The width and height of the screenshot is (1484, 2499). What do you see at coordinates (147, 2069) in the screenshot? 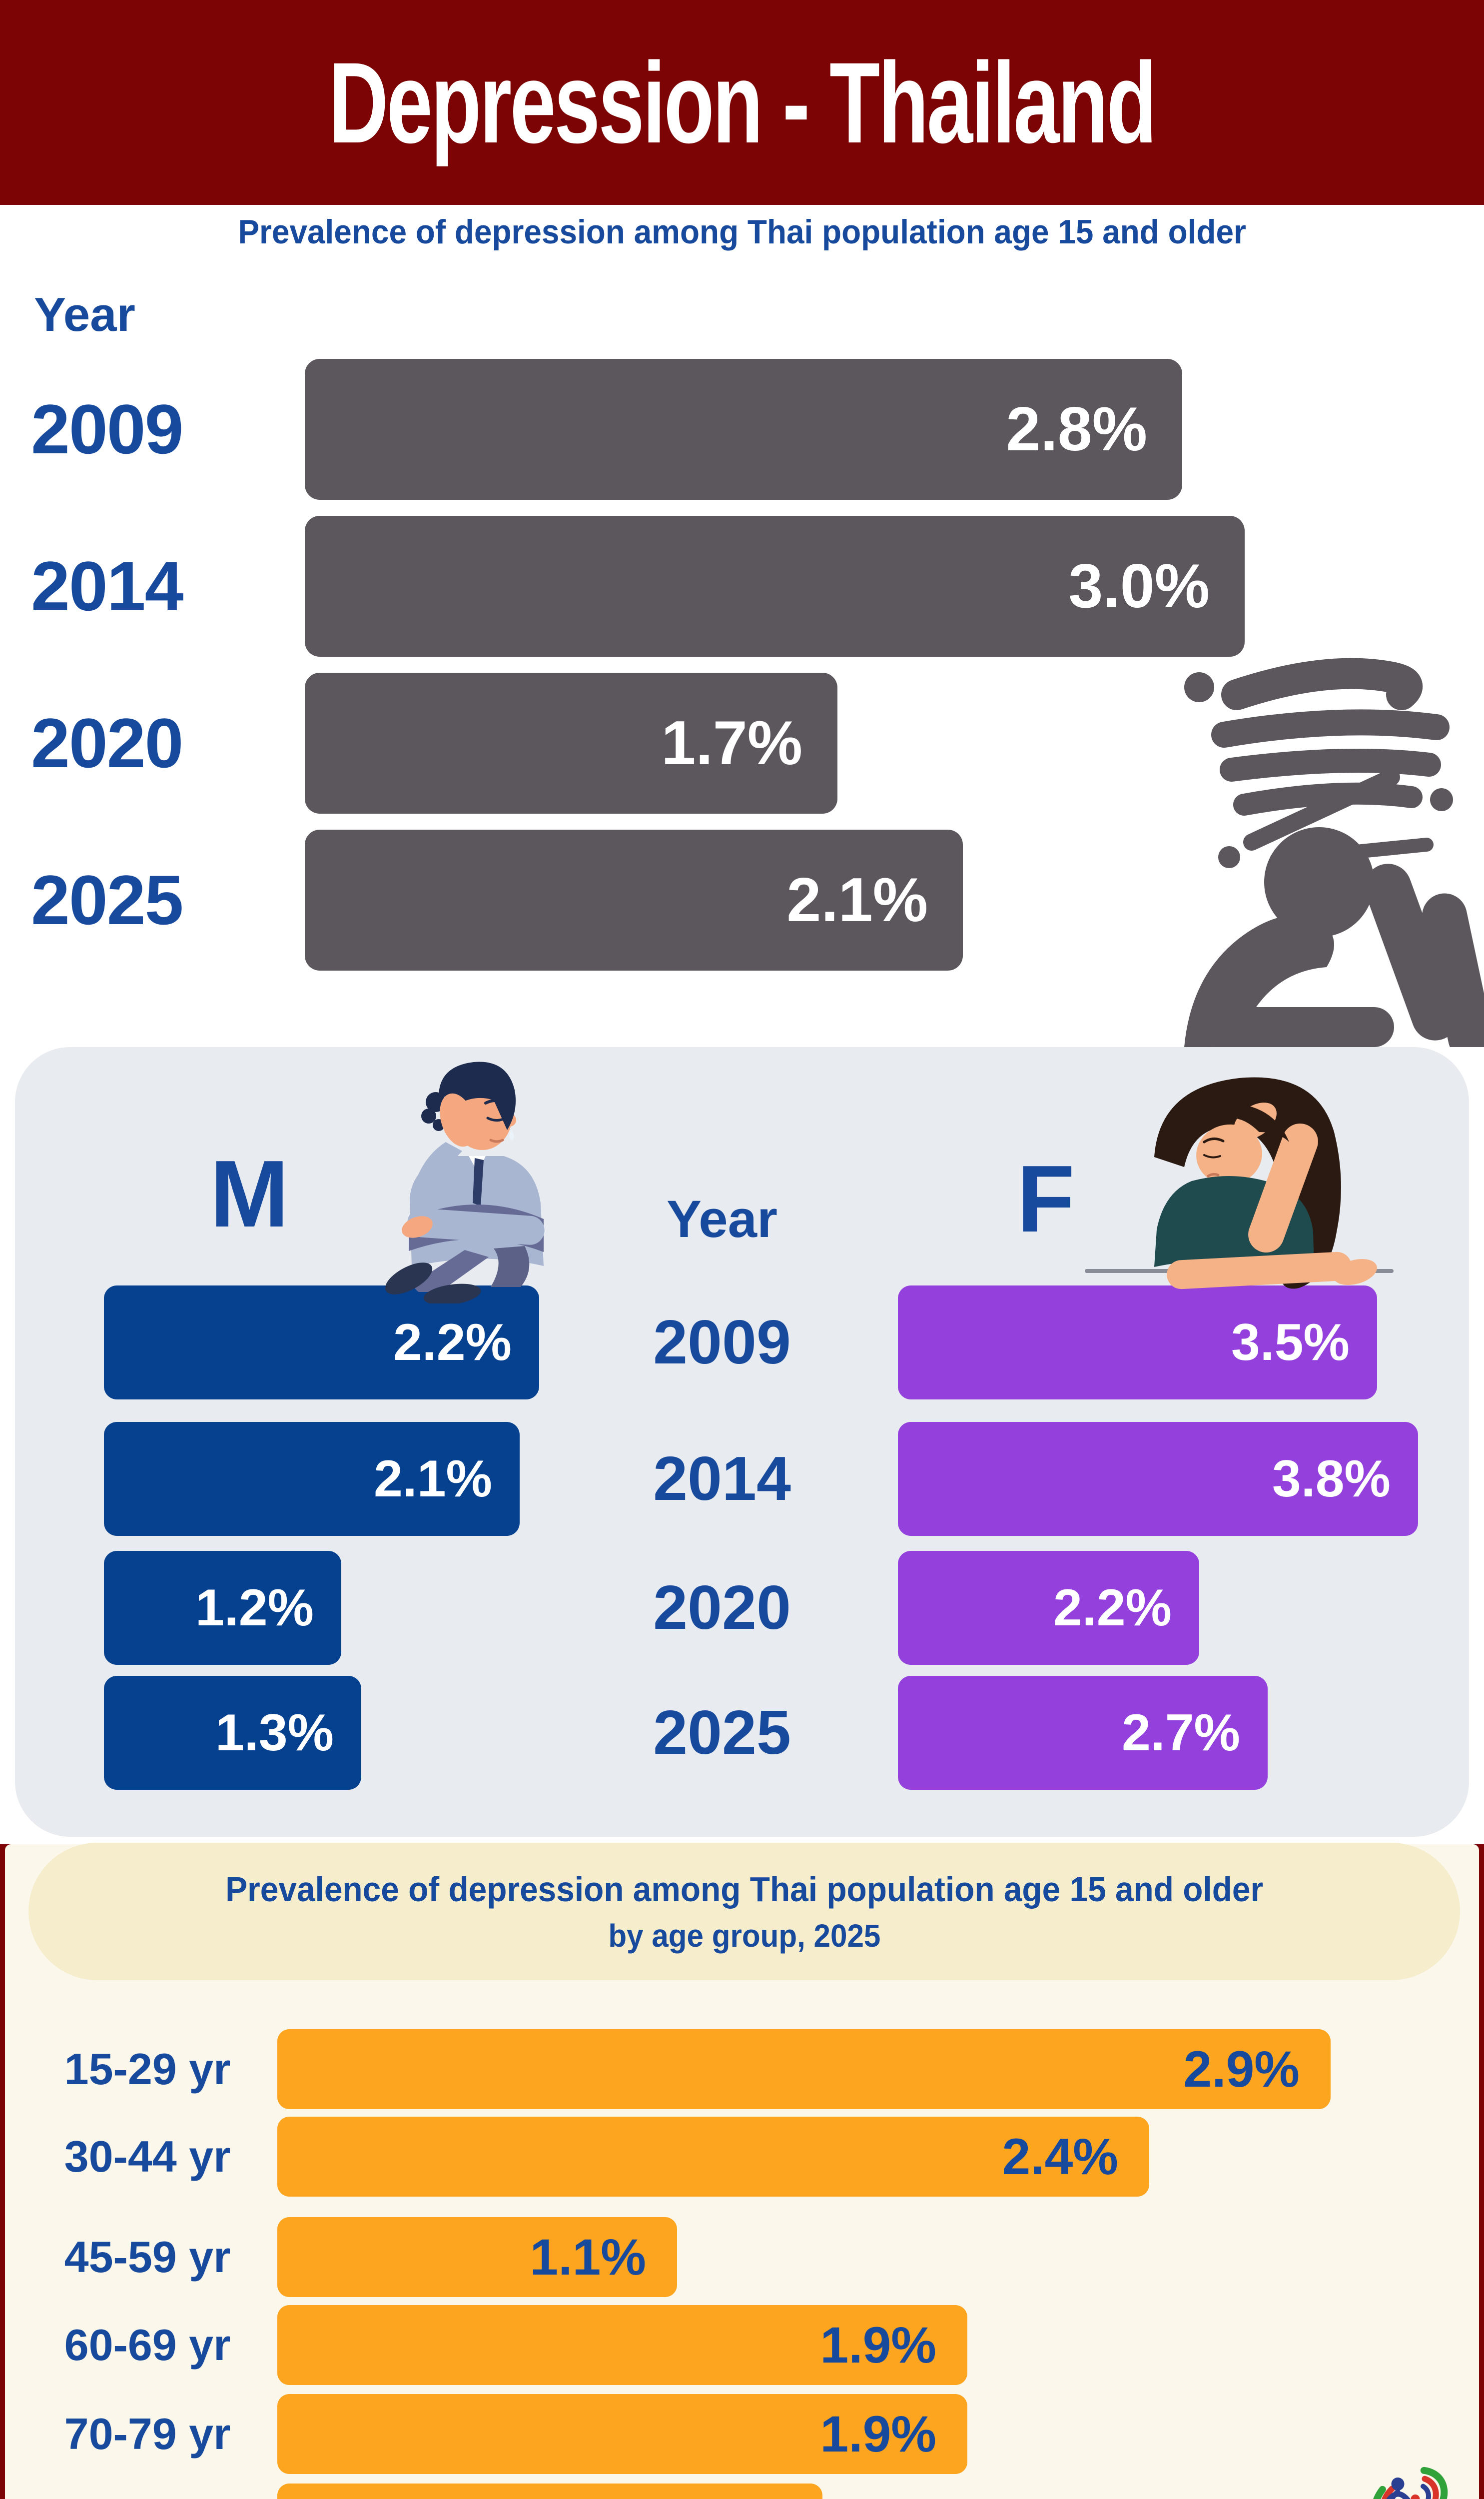
I see `age-category-label: 15-29 yr` at bounding box center [147, 2069].